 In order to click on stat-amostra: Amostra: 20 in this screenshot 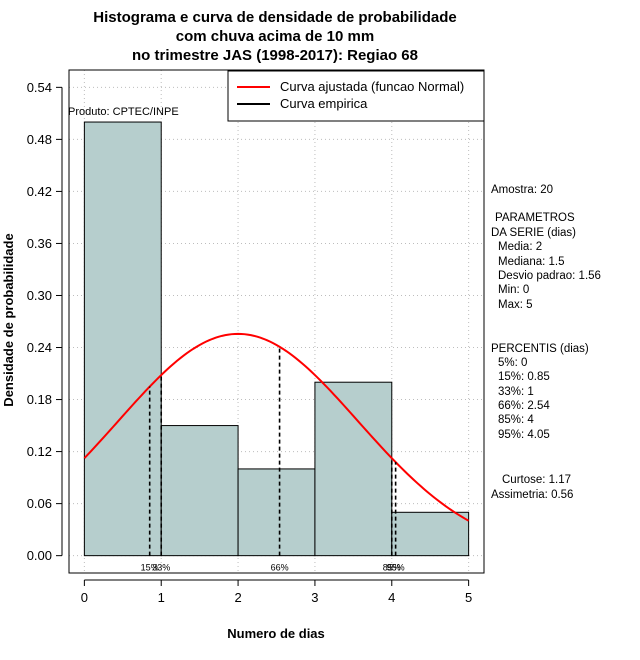, I will do `click(522, 190)`.